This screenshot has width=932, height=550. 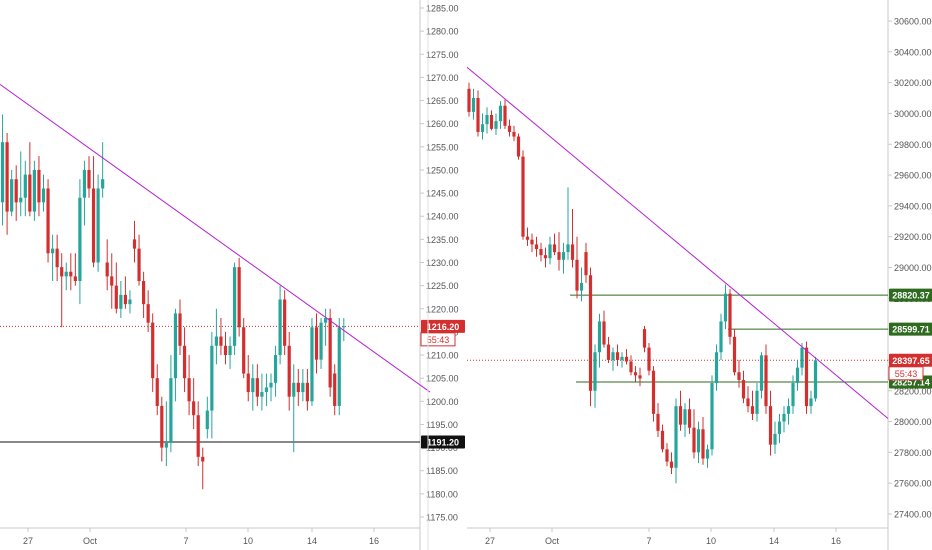 I want to click on y-tick-label: 1240.00, so click(x=442, y=217).